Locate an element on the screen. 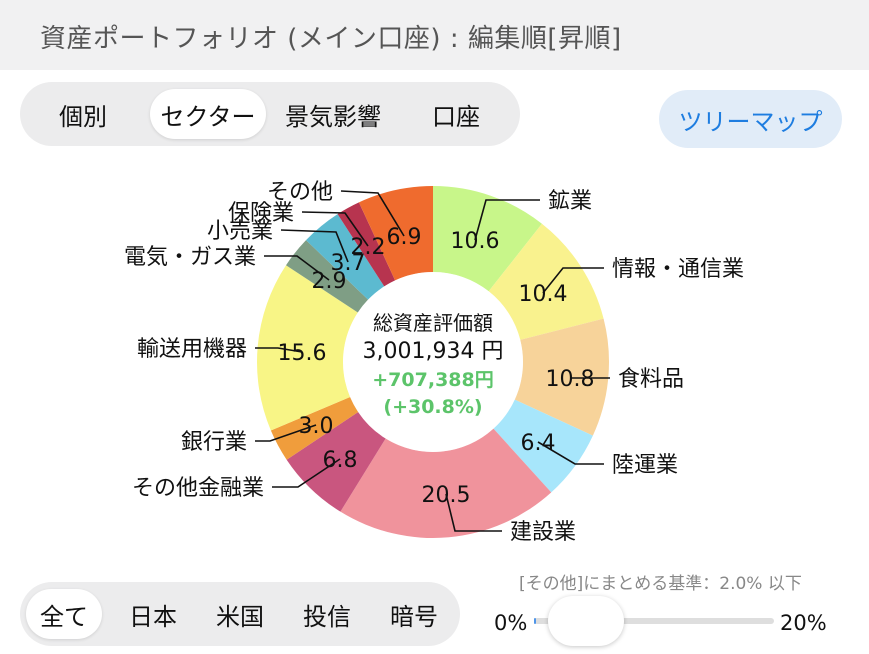 The width and height of the screenshot is (869, 654). view-segmented-control: 個別 セクター 景気影響 口座 is located at coordinates (270, 114).